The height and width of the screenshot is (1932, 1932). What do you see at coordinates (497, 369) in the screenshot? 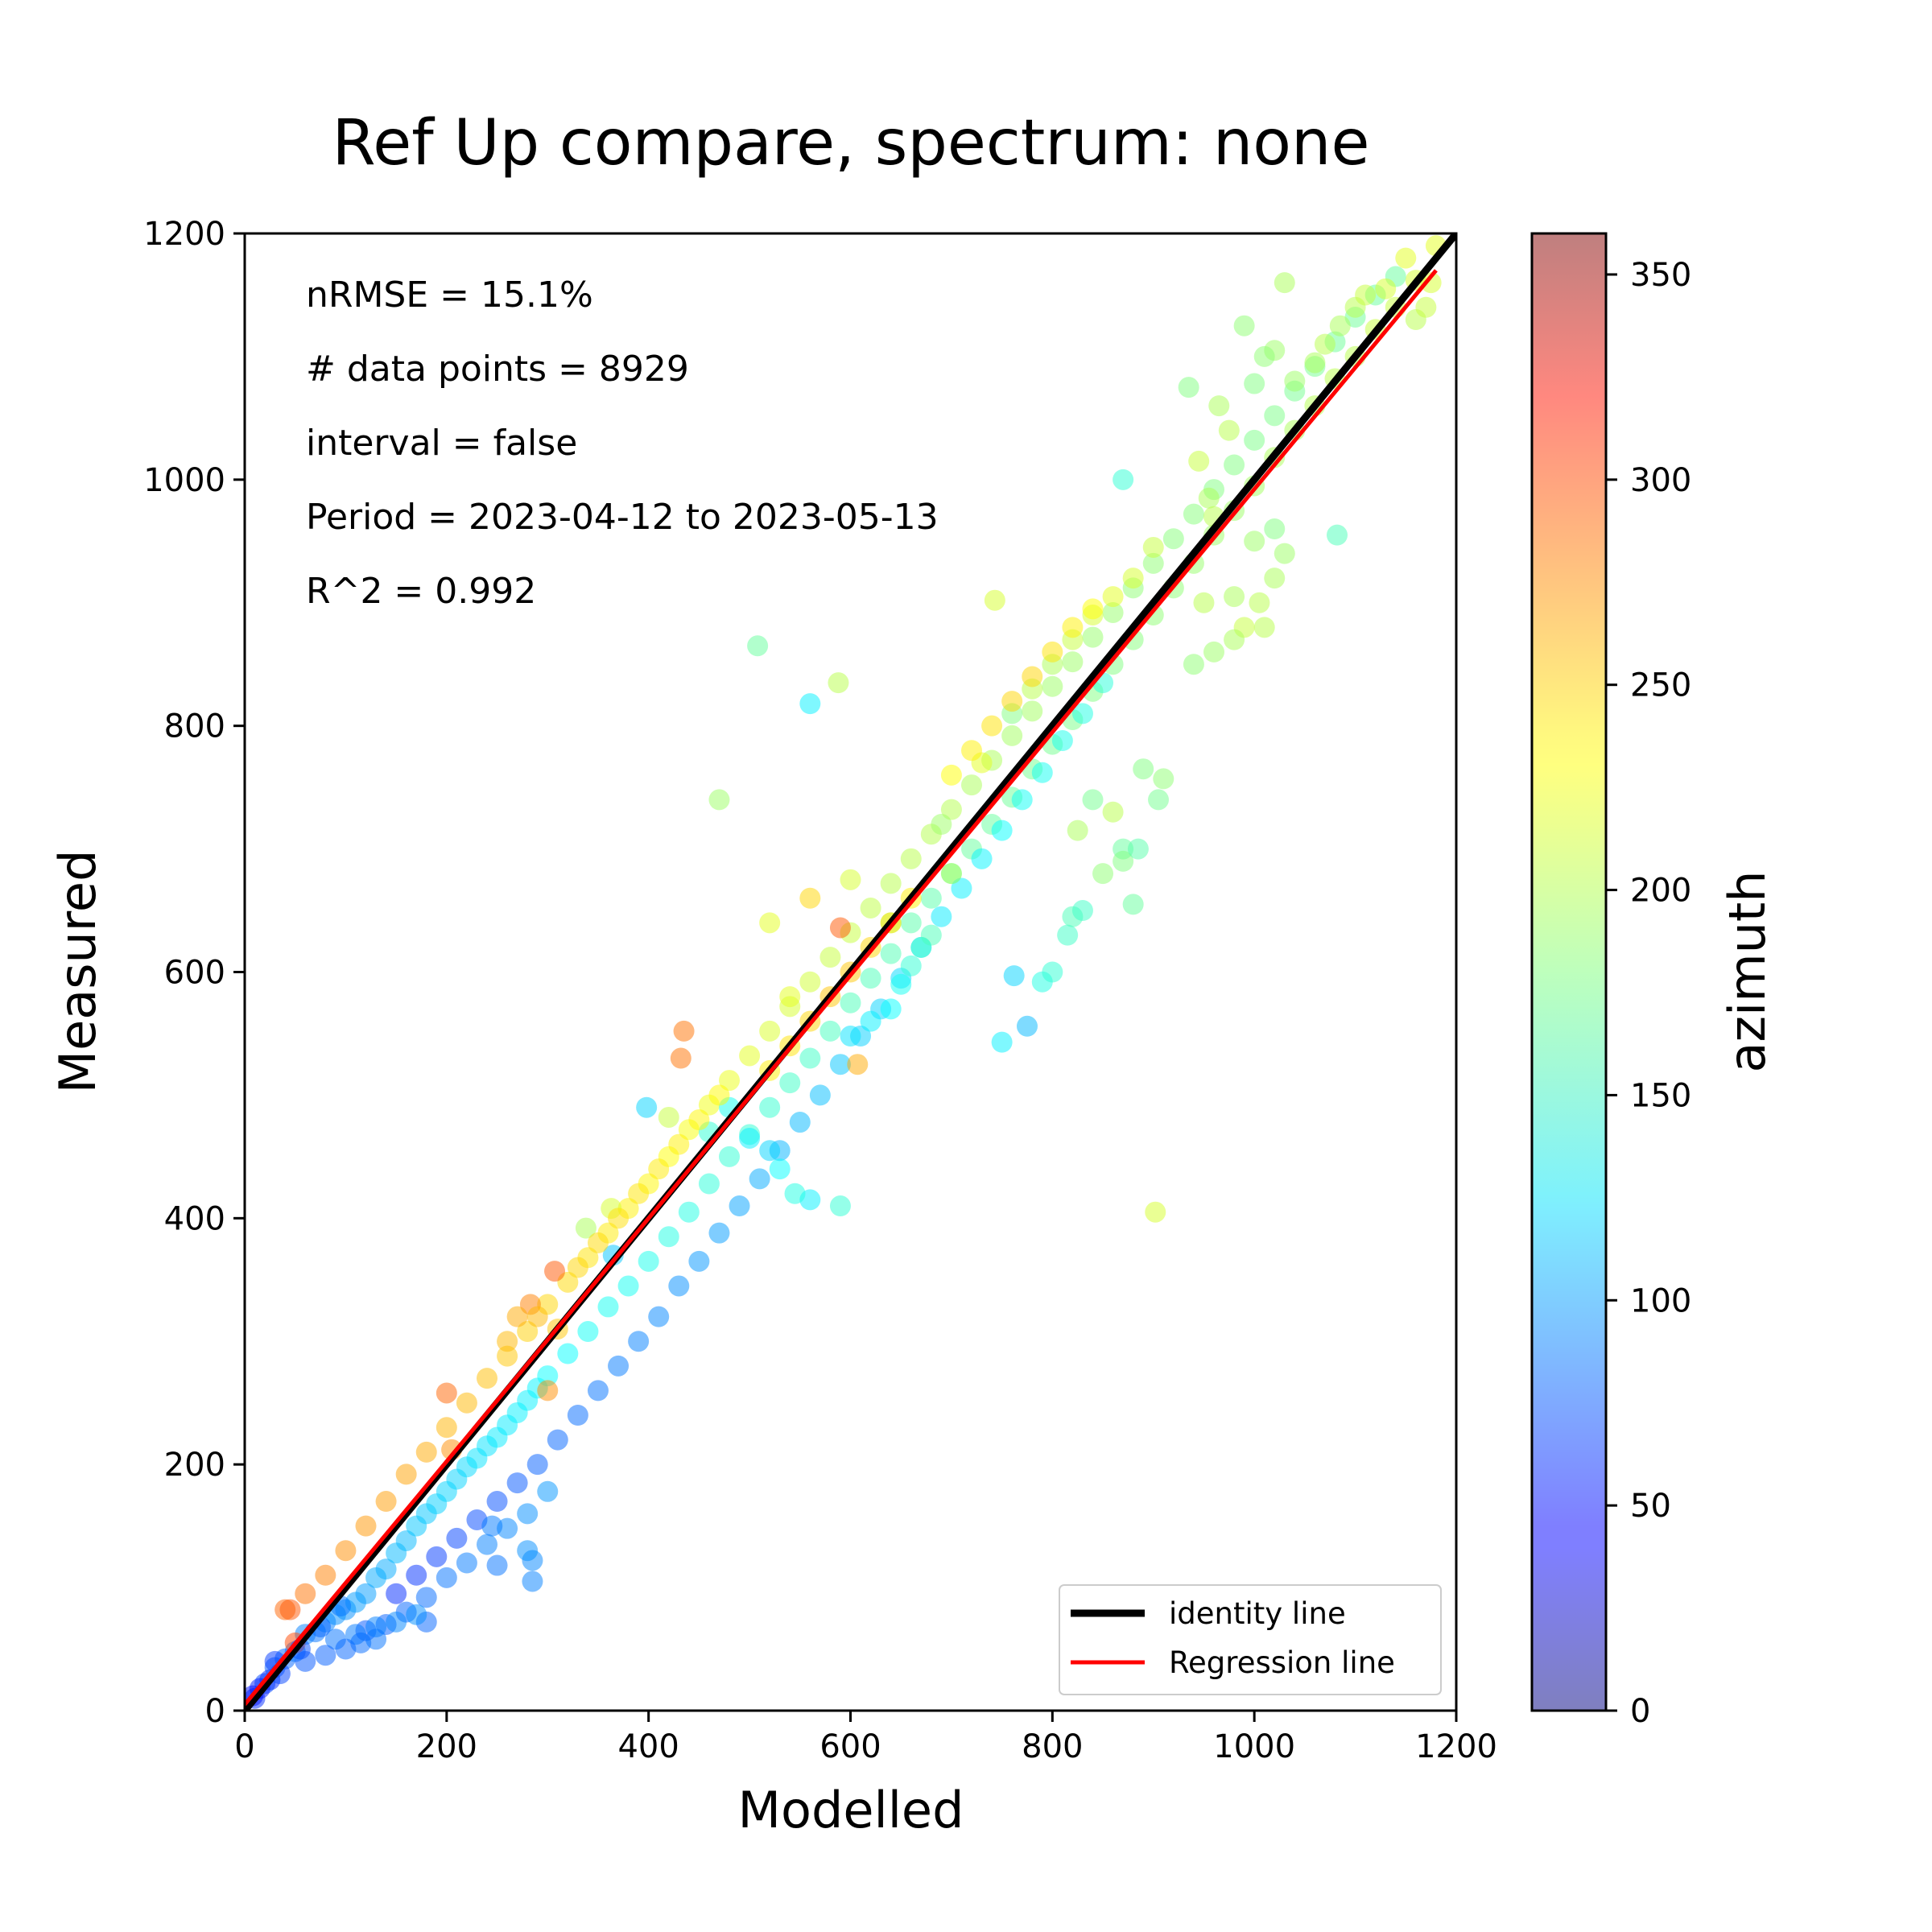
I see `stat-annotation: # data points = 8929` at bounding box center [497, 369].